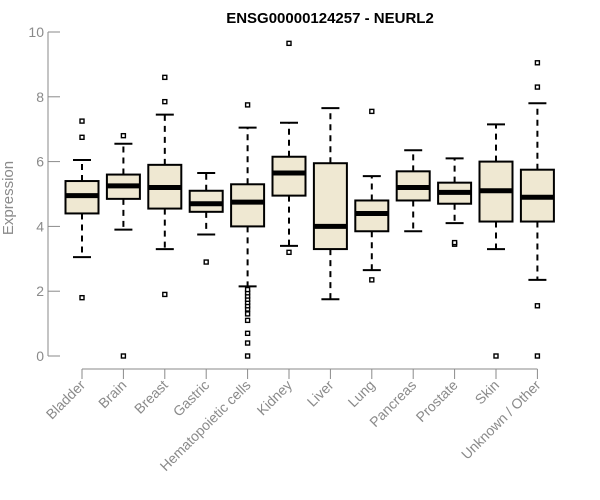 The width and height of the screenshot is (600, 500). I want to click on category-label: Liver, so click(320, 393).